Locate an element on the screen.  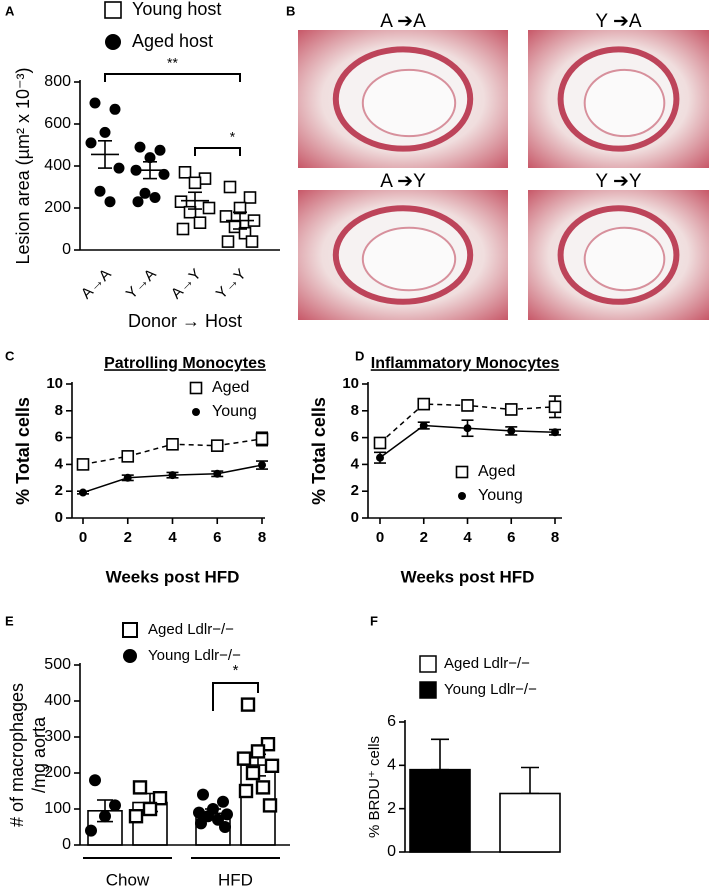
y-tick-label: 4 is located at coordinates (59, 463).